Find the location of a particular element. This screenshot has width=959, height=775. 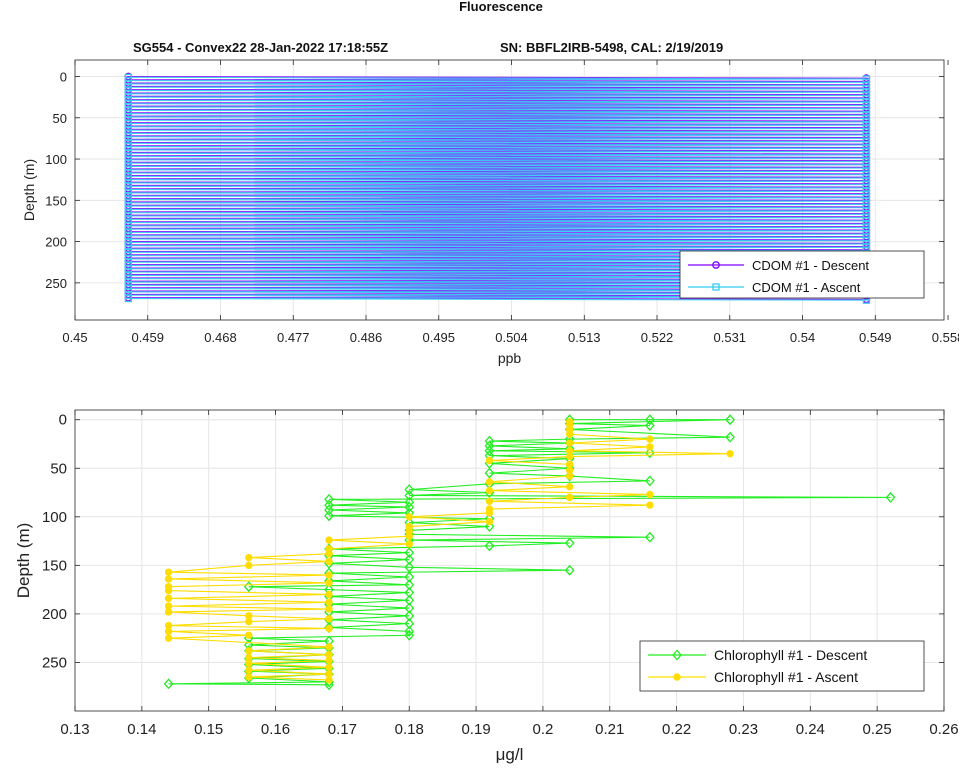

legend-box is located at coordinates (802, 274).